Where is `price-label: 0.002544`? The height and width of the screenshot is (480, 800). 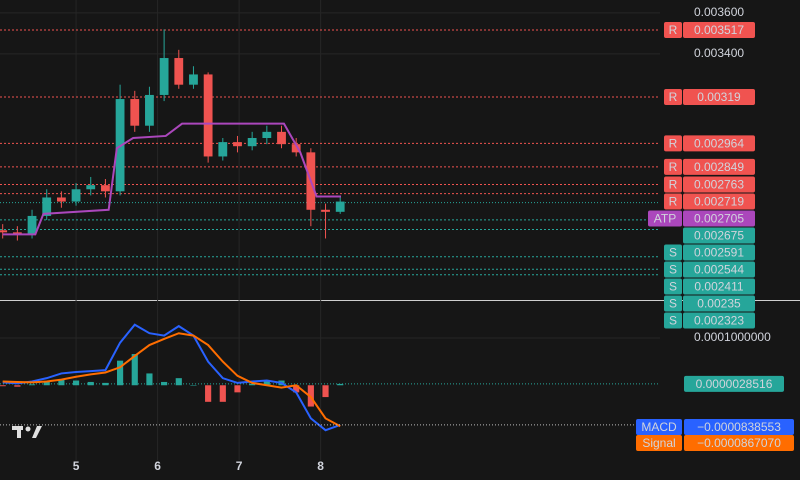
price-label: 0.002544 is located at coordinates (719, 270).